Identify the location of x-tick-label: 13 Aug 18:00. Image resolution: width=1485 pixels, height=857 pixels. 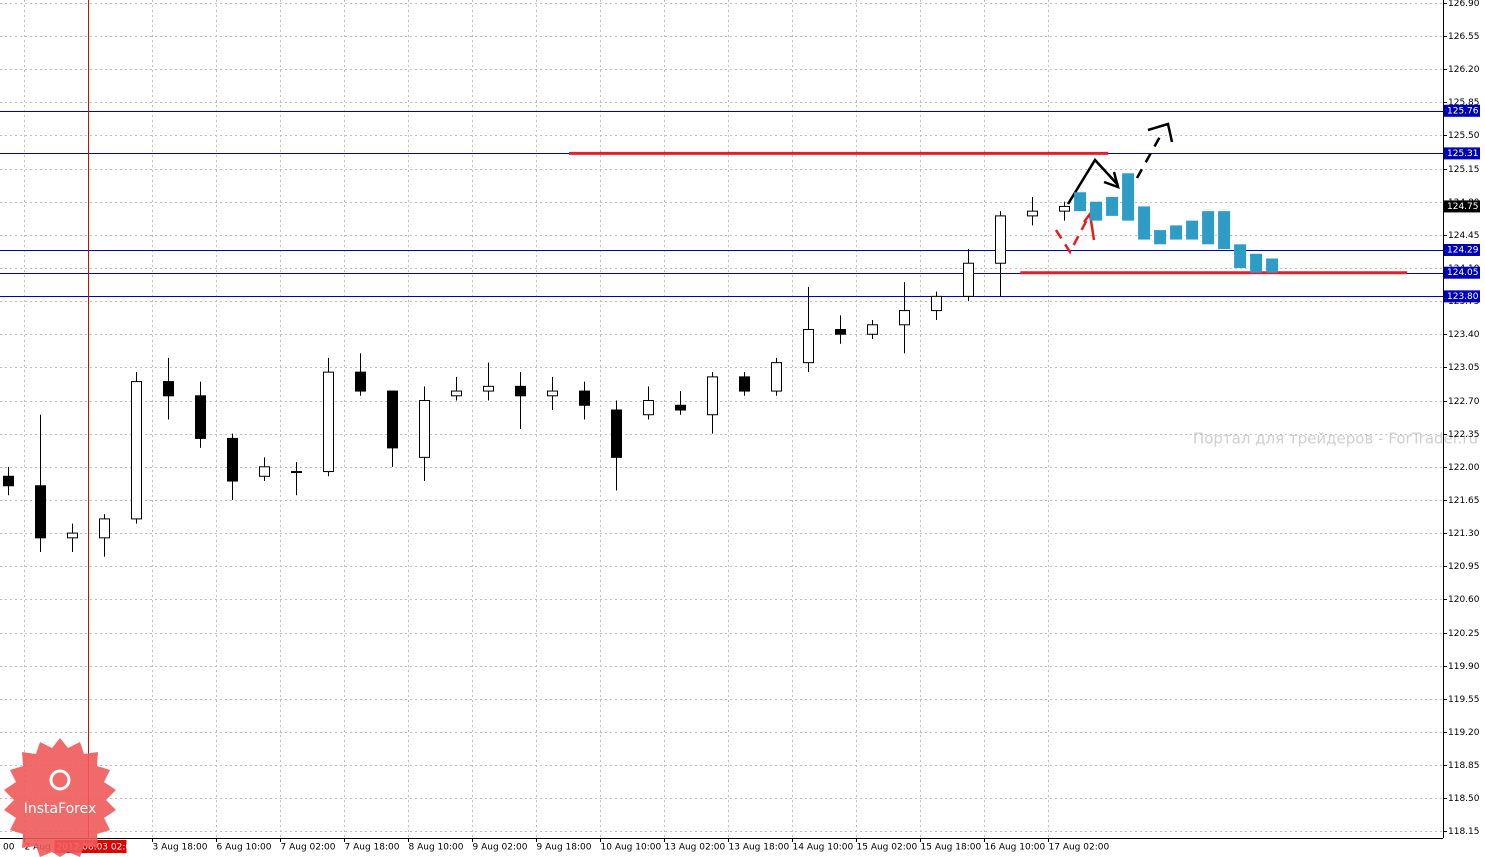
(759, 848).